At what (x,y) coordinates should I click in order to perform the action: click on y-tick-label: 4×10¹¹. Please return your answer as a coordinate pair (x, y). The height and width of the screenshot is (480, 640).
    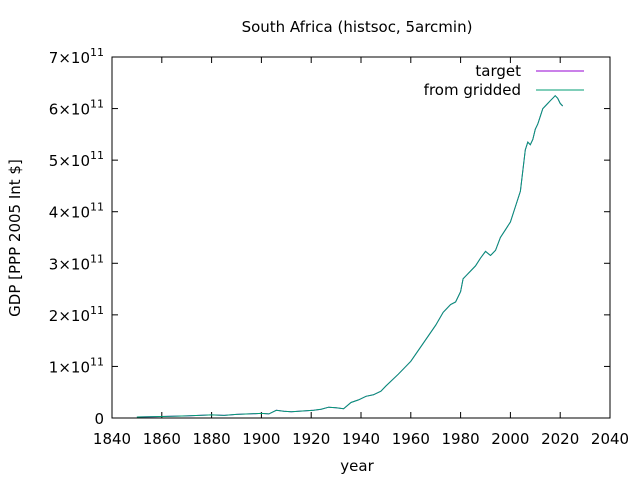
    Looking at the image, I should click on (76, 211).